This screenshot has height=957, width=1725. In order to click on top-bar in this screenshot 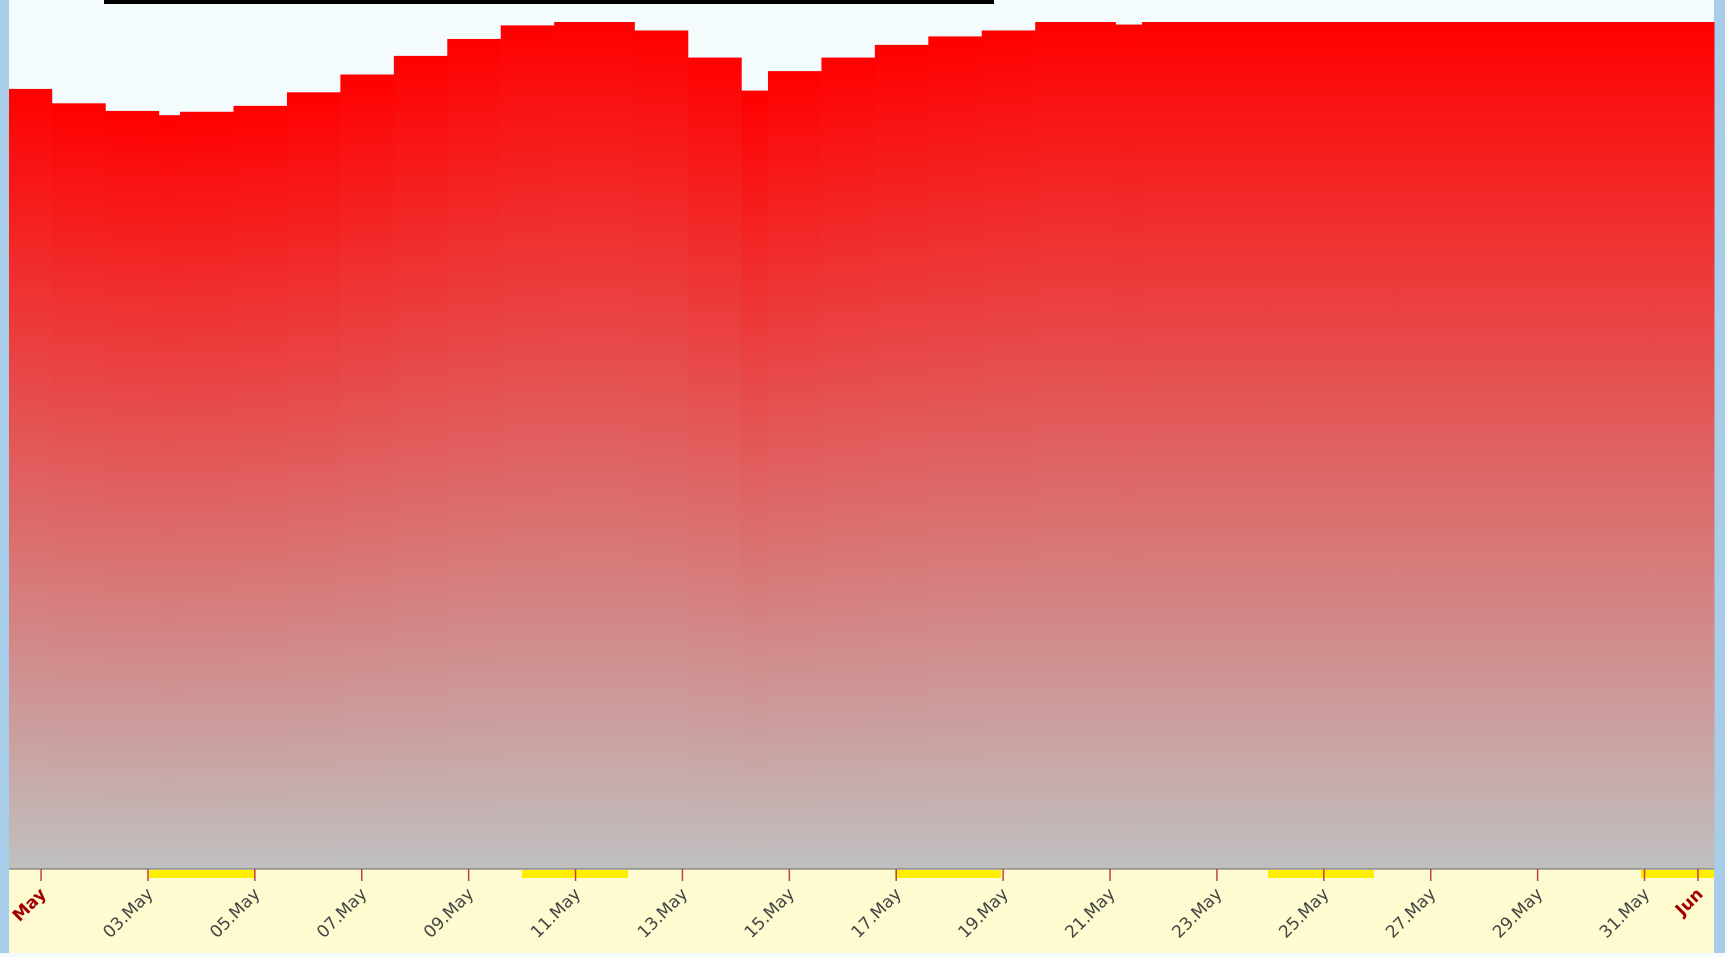, I will do `click(549, 2)`.